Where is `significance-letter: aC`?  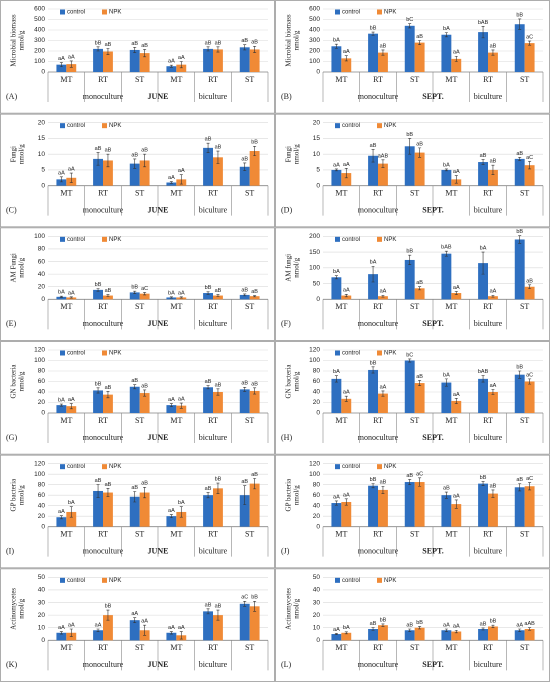 significance-letter: aC is located at coordinates (529, 158).